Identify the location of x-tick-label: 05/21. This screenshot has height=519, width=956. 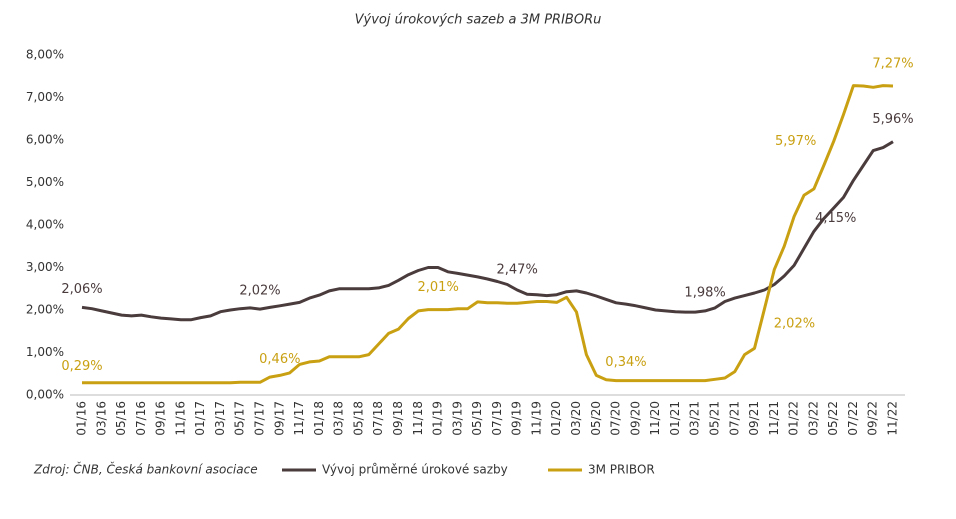
(714, 418).